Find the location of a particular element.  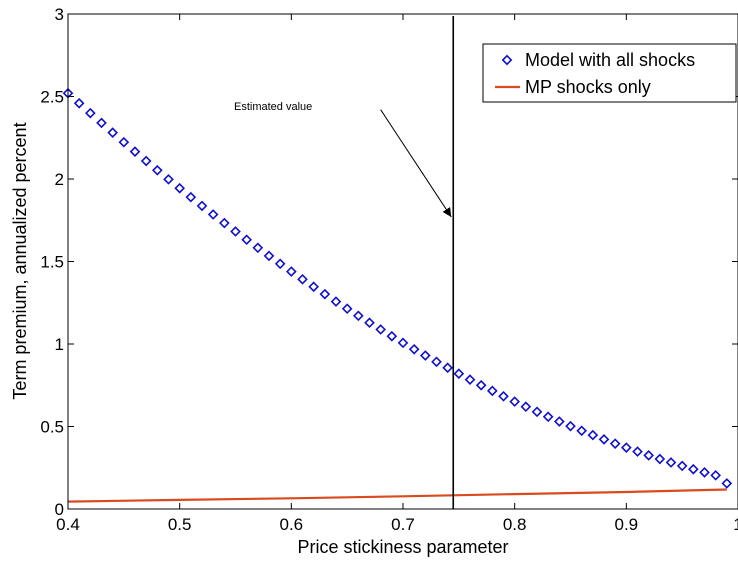

y-tick-label: 0.5 is located at coordinates (52, 427).